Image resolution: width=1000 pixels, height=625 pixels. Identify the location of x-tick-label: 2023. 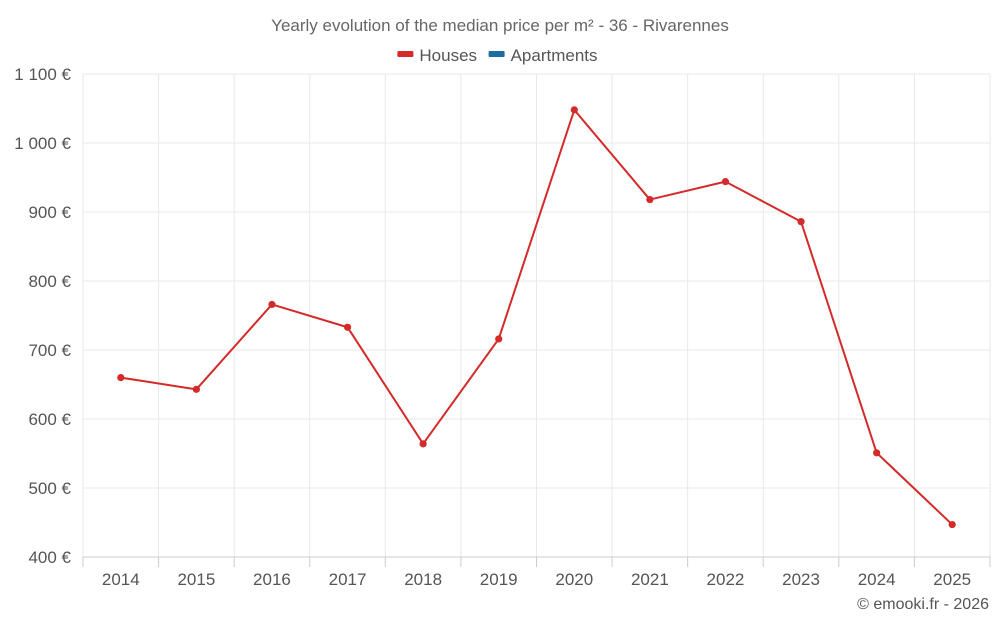
(801, 579).